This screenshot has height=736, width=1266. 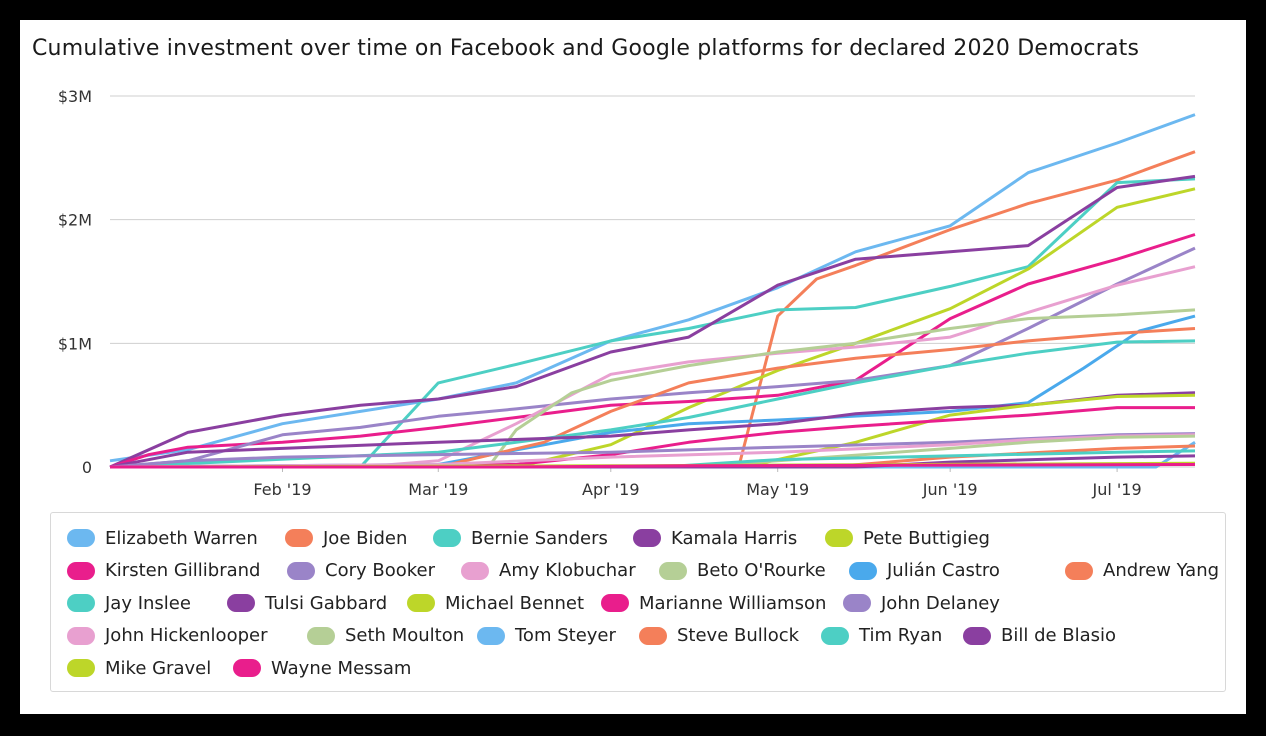 I want to click on series-line-beto-o-rourke, so click(x=841, y=388).